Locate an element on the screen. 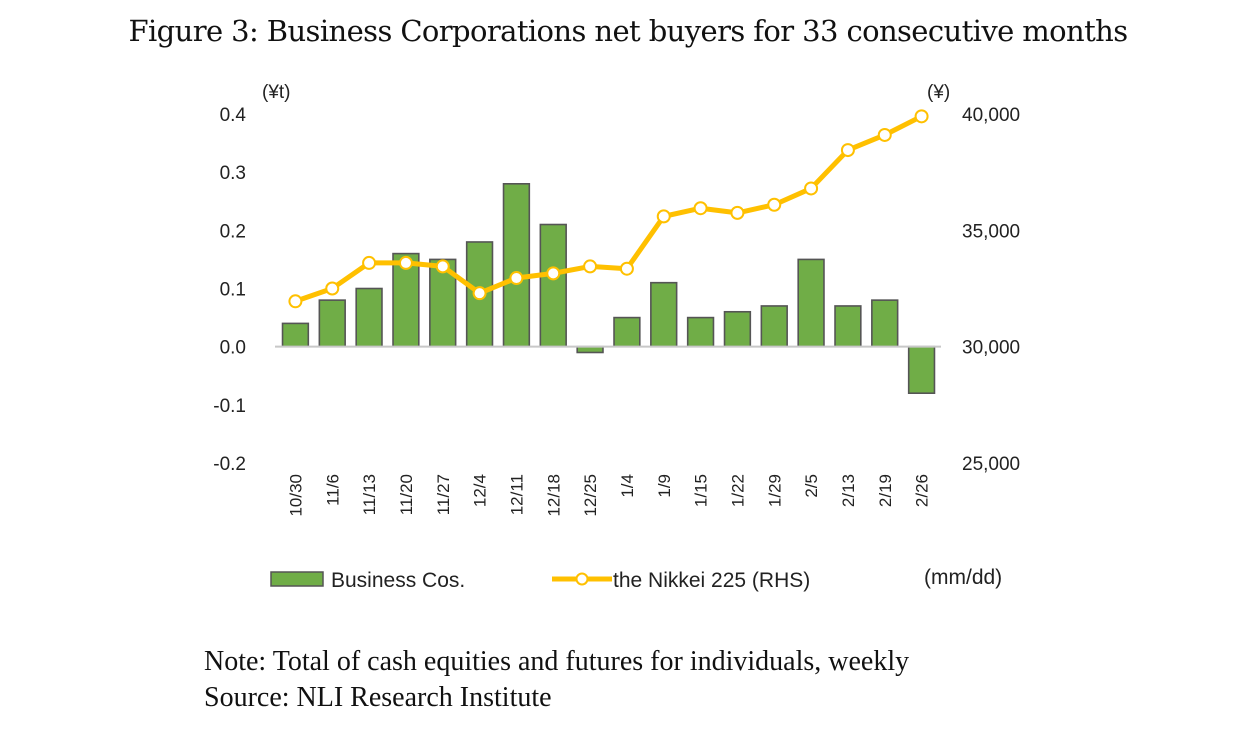  legend-label-business-cos: Business Cos. is located at coordinates (398, 580).